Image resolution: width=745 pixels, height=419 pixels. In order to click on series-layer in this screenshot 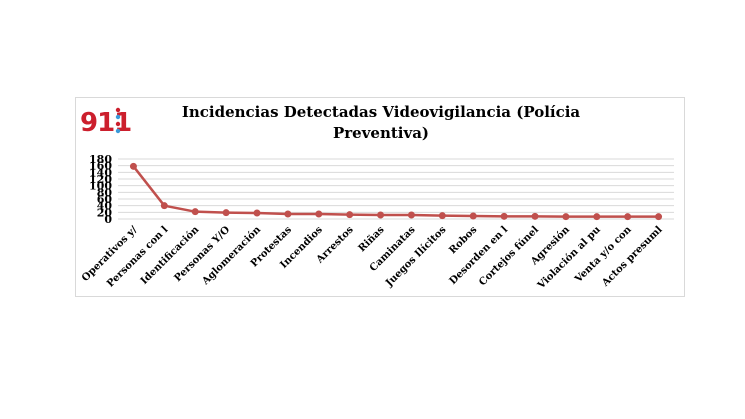, I will do `click(396, 191)`.